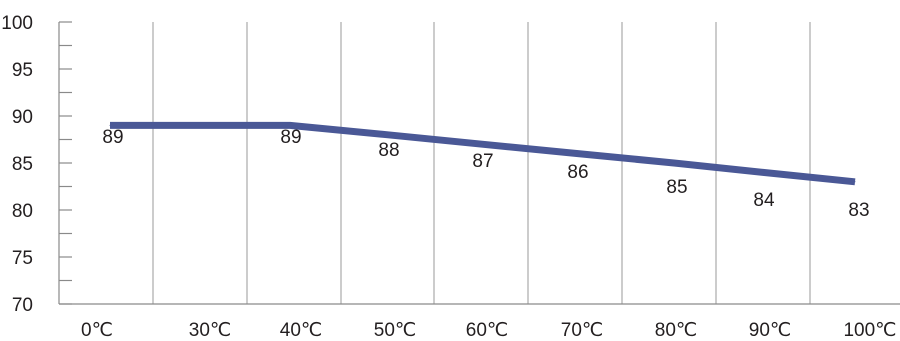 Image resolution: width=900 pixels, height=341 pixels. What do you see at coordinates (97, 330) in the screenshot?
I see `x-tick-label: 0℃` at bounding box center [97, 330].